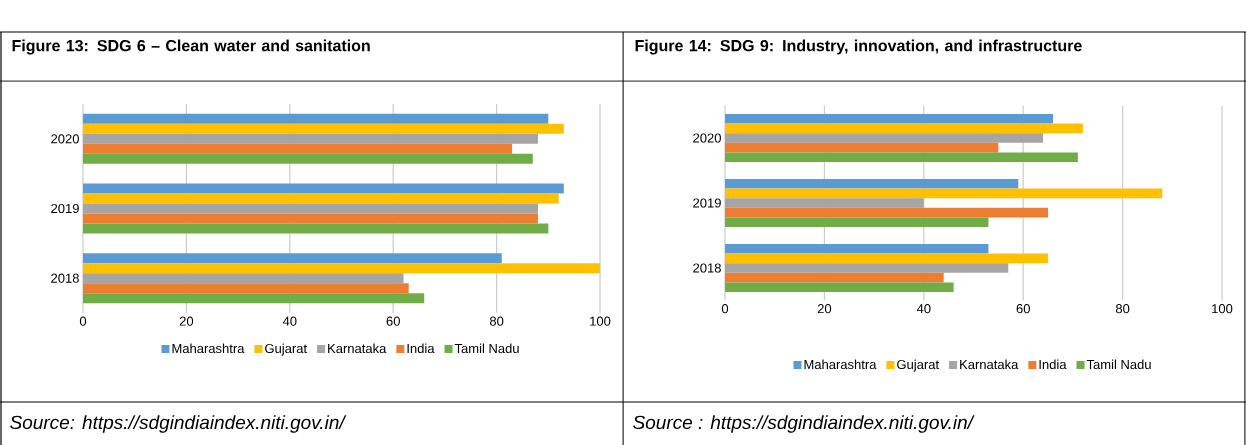  I want to click on chart-title: Figure 13: SDG 6 – Clean water and sanitation, so click(191, 47).